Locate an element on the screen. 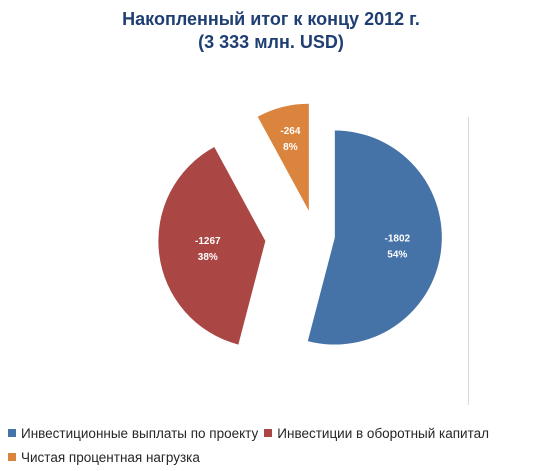 The height and width of the screenshot is (471, 542). pie-slice-investment is located at coordinates (374, 237).